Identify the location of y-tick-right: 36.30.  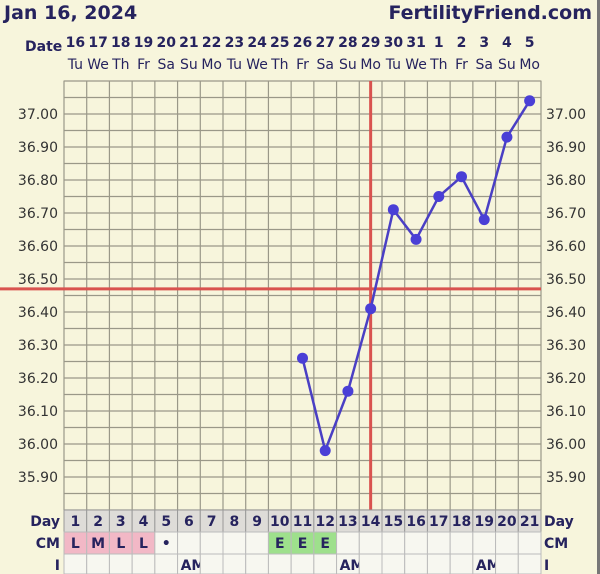
(566, 346).